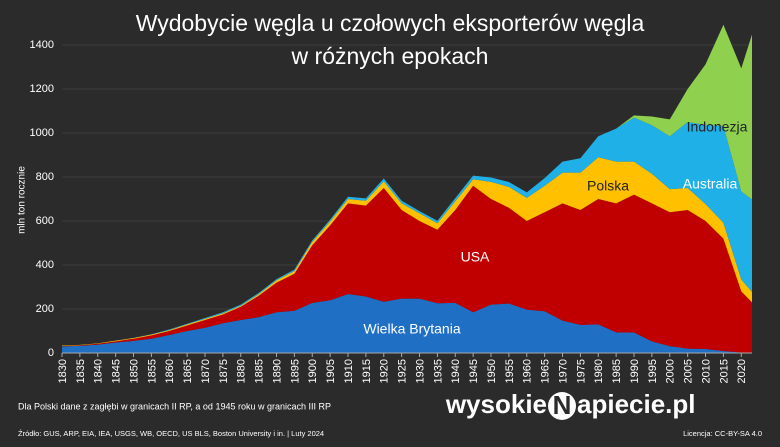 The image size is (780, 447). Describe the element at coordinates (403, 371) in the screenshot. I see `x-tick-label: 1925` at that location.